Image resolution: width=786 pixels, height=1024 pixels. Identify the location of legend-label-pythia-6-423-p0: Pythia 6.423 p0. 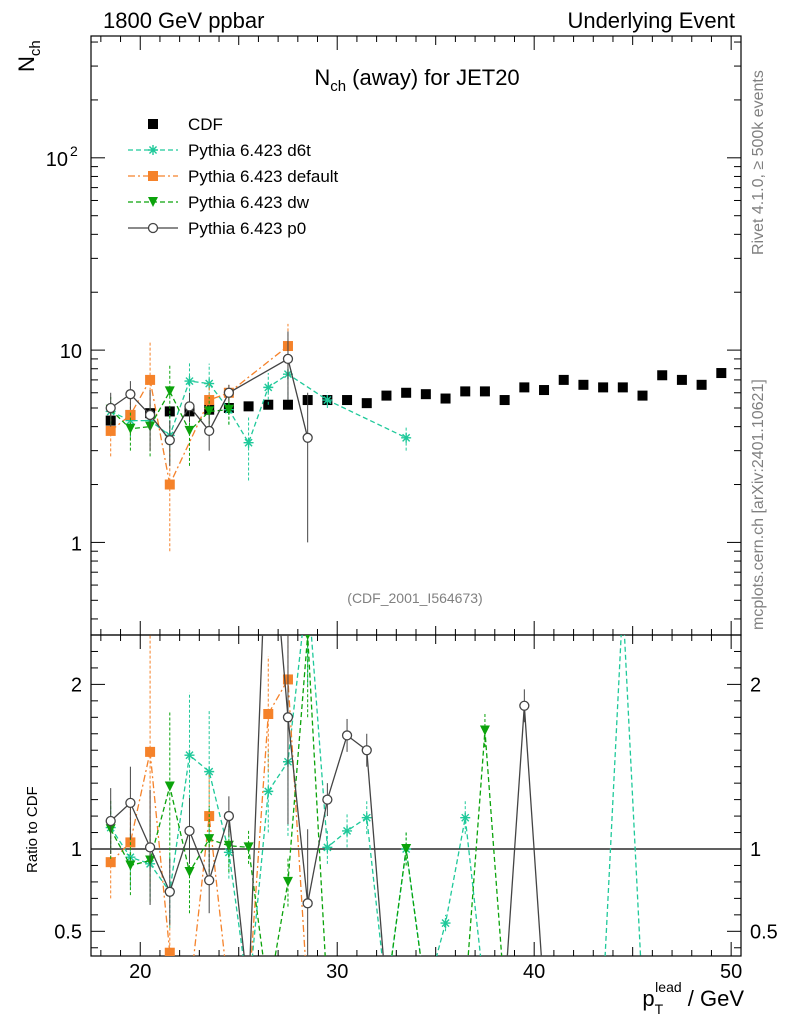
(247, 228).